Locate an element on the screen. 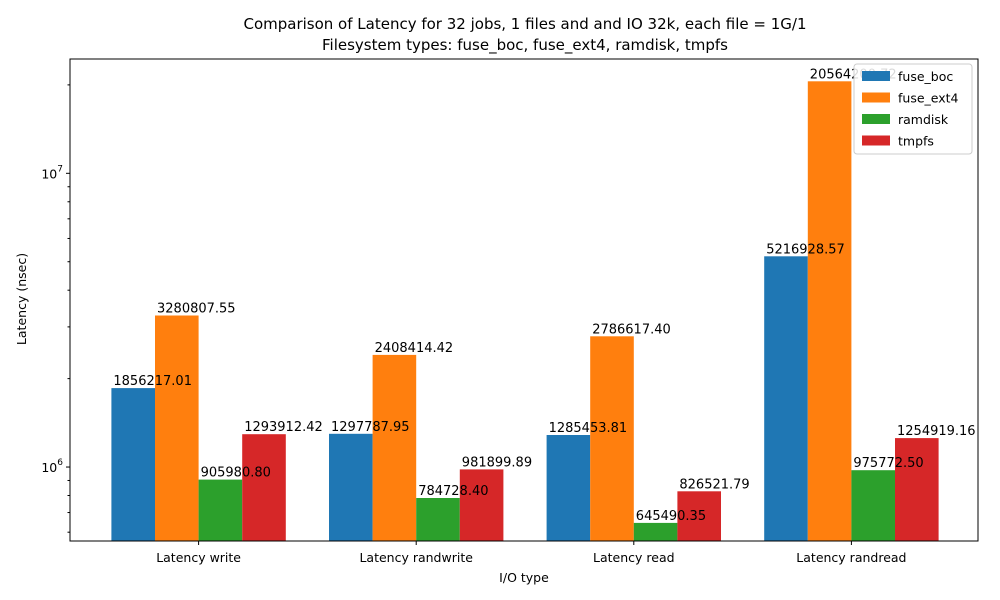 The image size is (1000, 600). bar-value-label: 975772.50 is located at coordinates (888, 463).